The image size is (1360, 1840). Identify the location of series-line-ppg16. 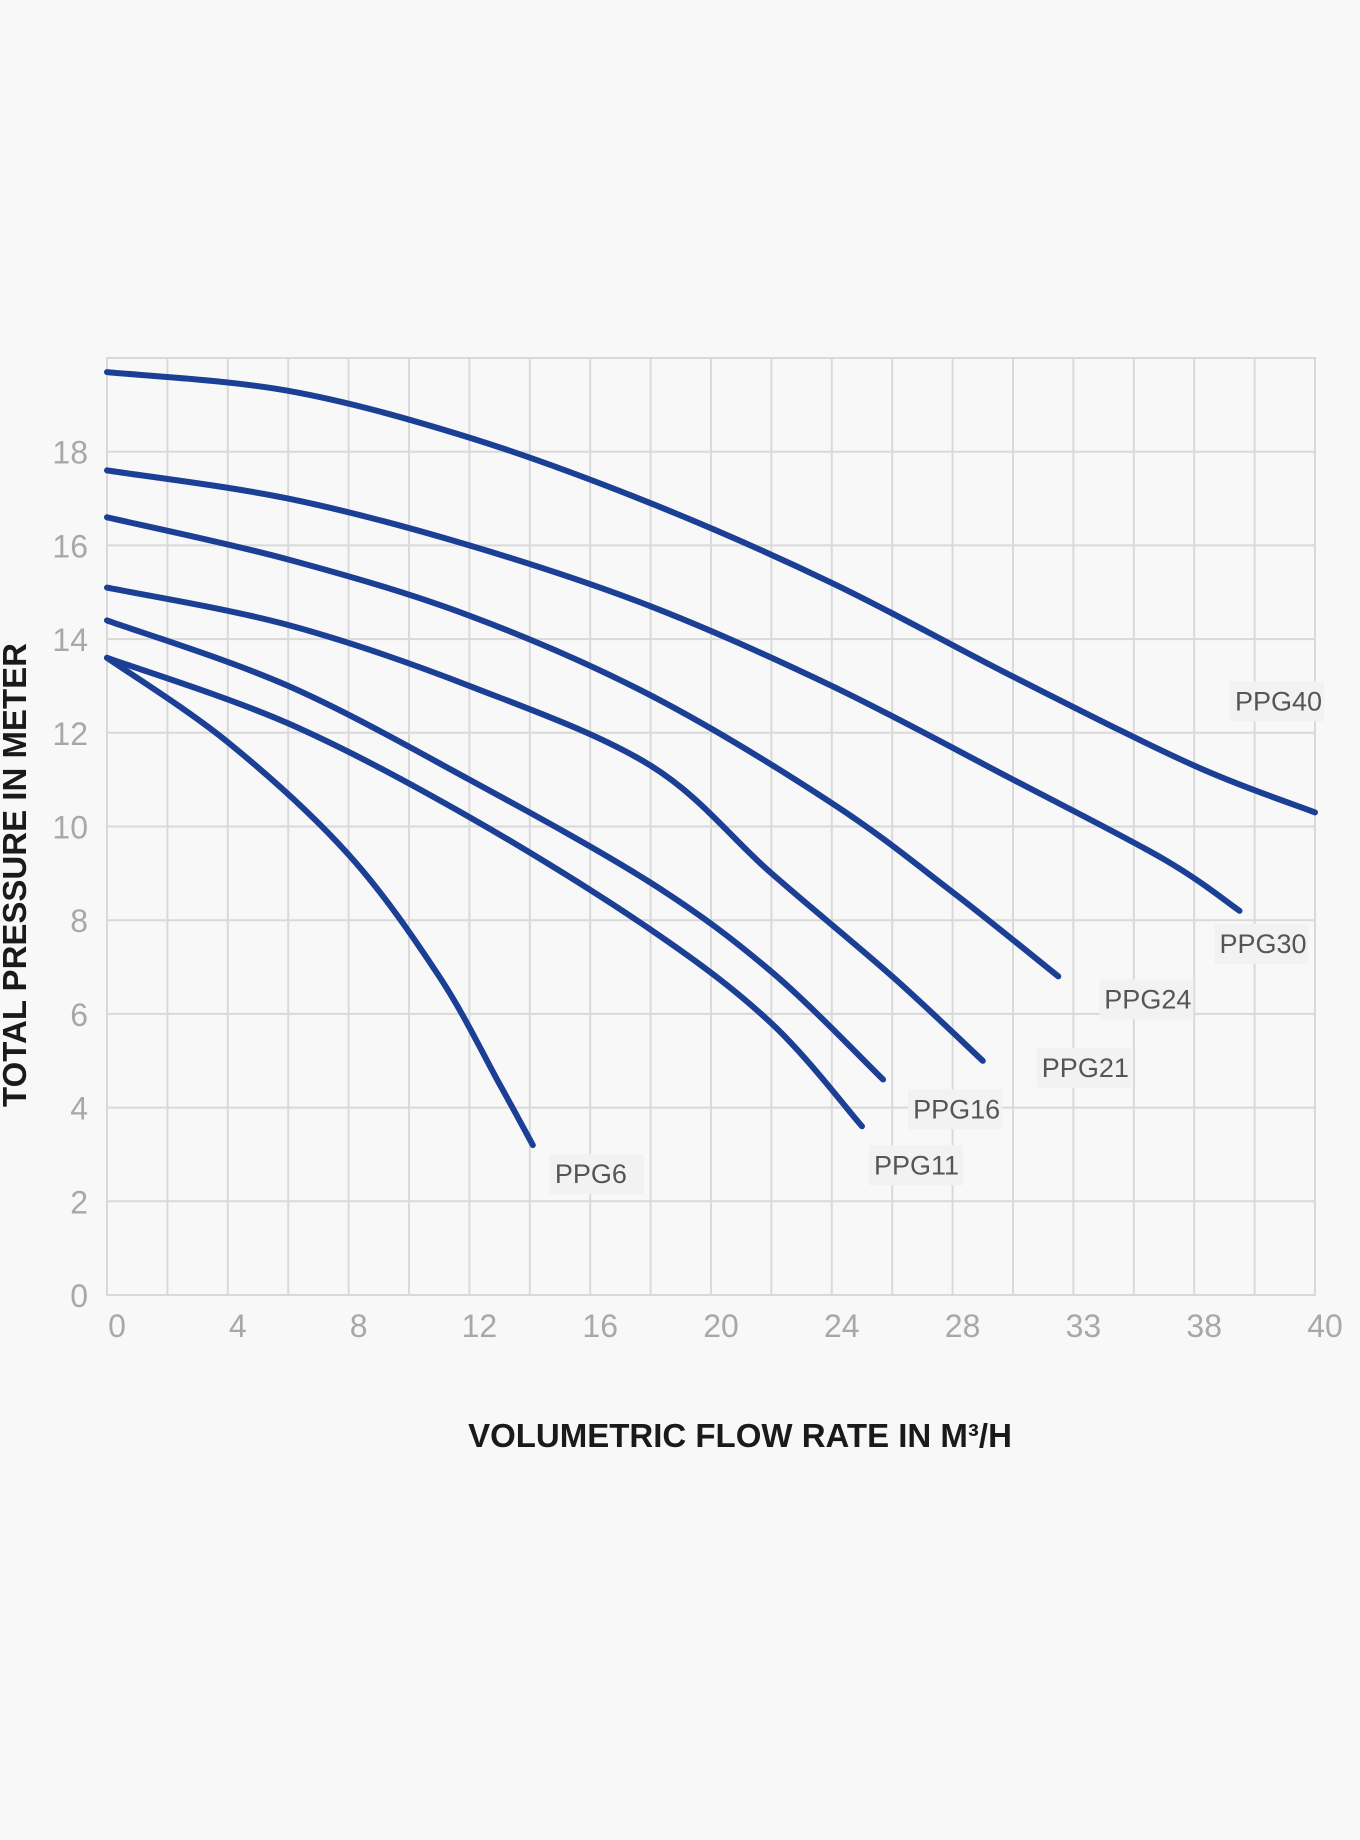
(495, 850).